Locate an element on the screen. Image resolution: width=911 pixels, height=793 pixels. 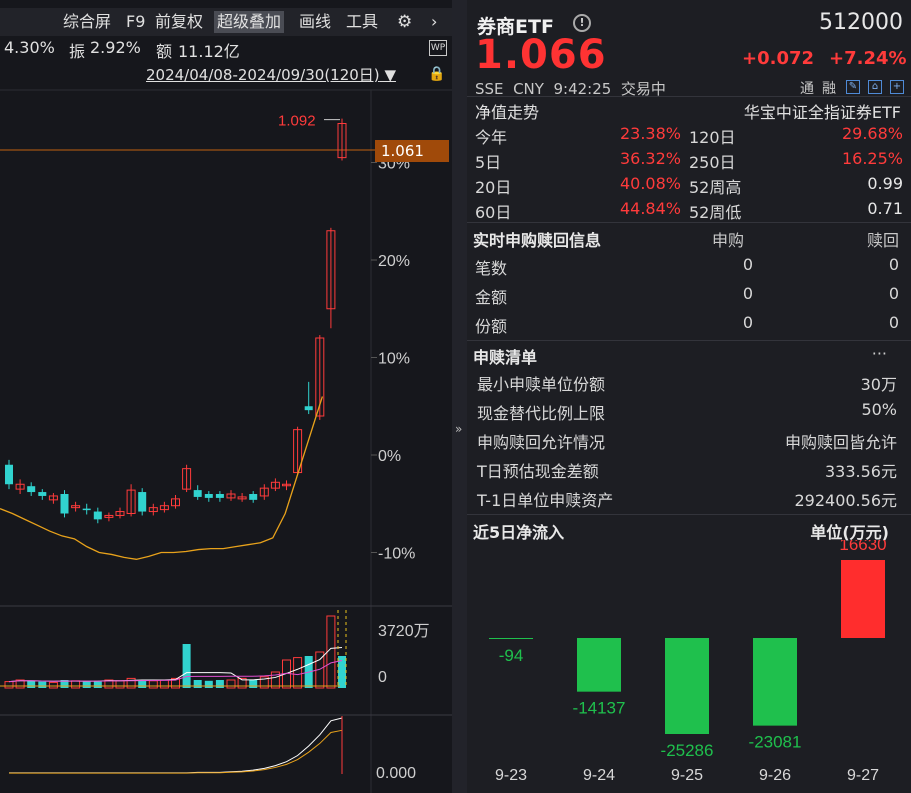
more-icon: ··· is located at coordinates (879, 353).